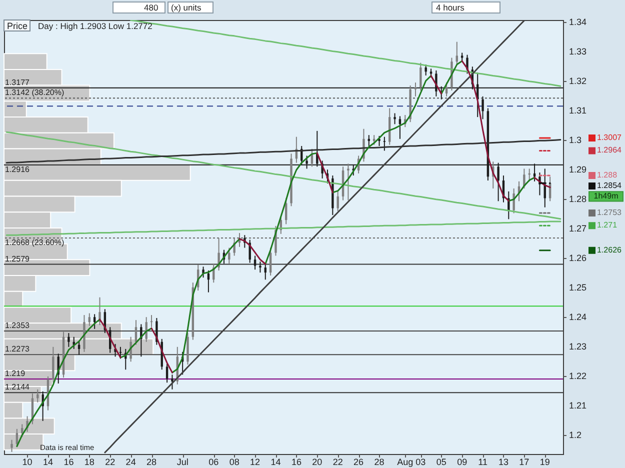  Describe the element at coordinates (609, 150) in the screenshot. I see `legend-label: 1.2964` at that location.